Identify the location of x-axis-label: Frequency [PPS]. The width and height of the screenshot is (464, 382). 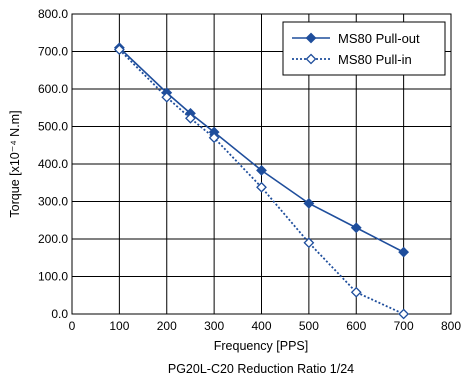
(261, 346).